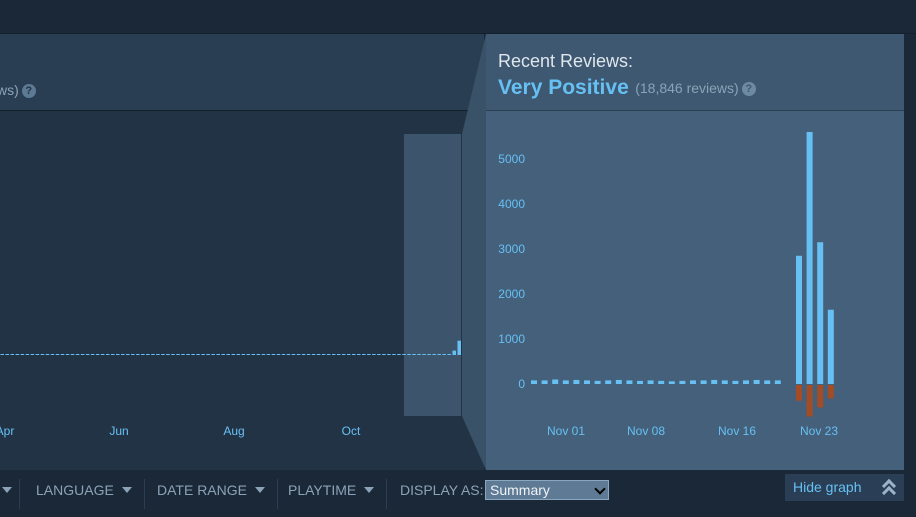  I want to click on recent-y-tick-label: 2000, so click(511, 294).